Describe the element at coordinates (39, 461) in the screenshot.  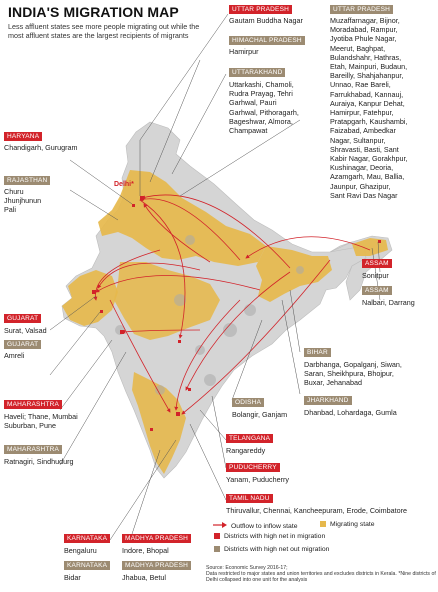
I see `districts-maharashtra-brown: Ratnagiri, Sindhudurg` at that location.